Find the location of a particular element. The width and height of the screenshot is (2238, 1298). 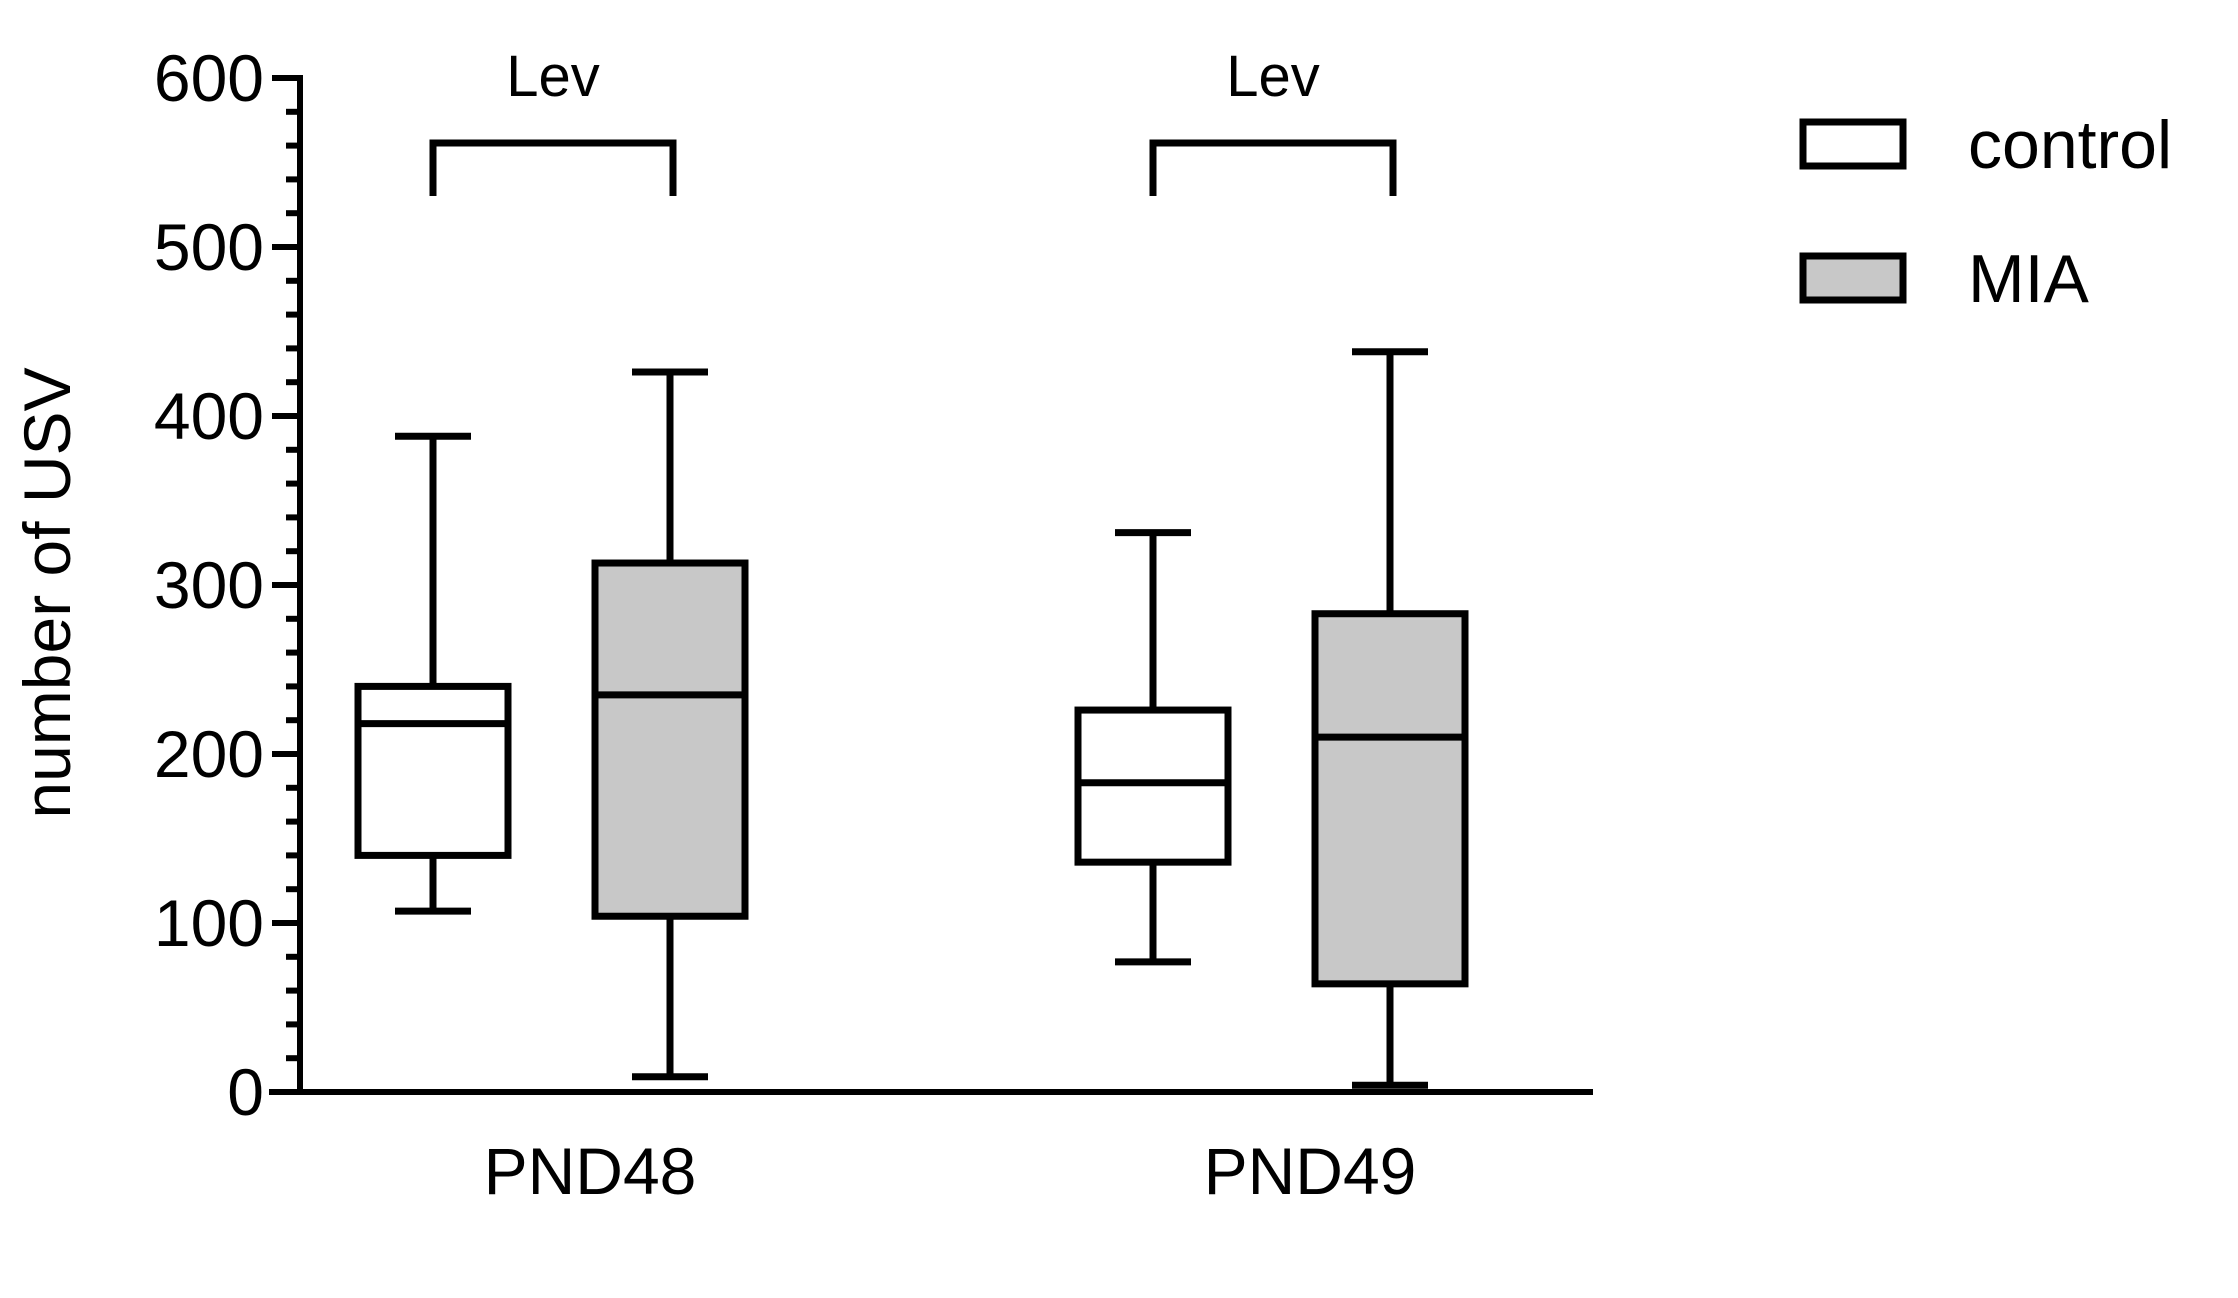

y-tick-label: 500 is located at coordinates (209, 247).